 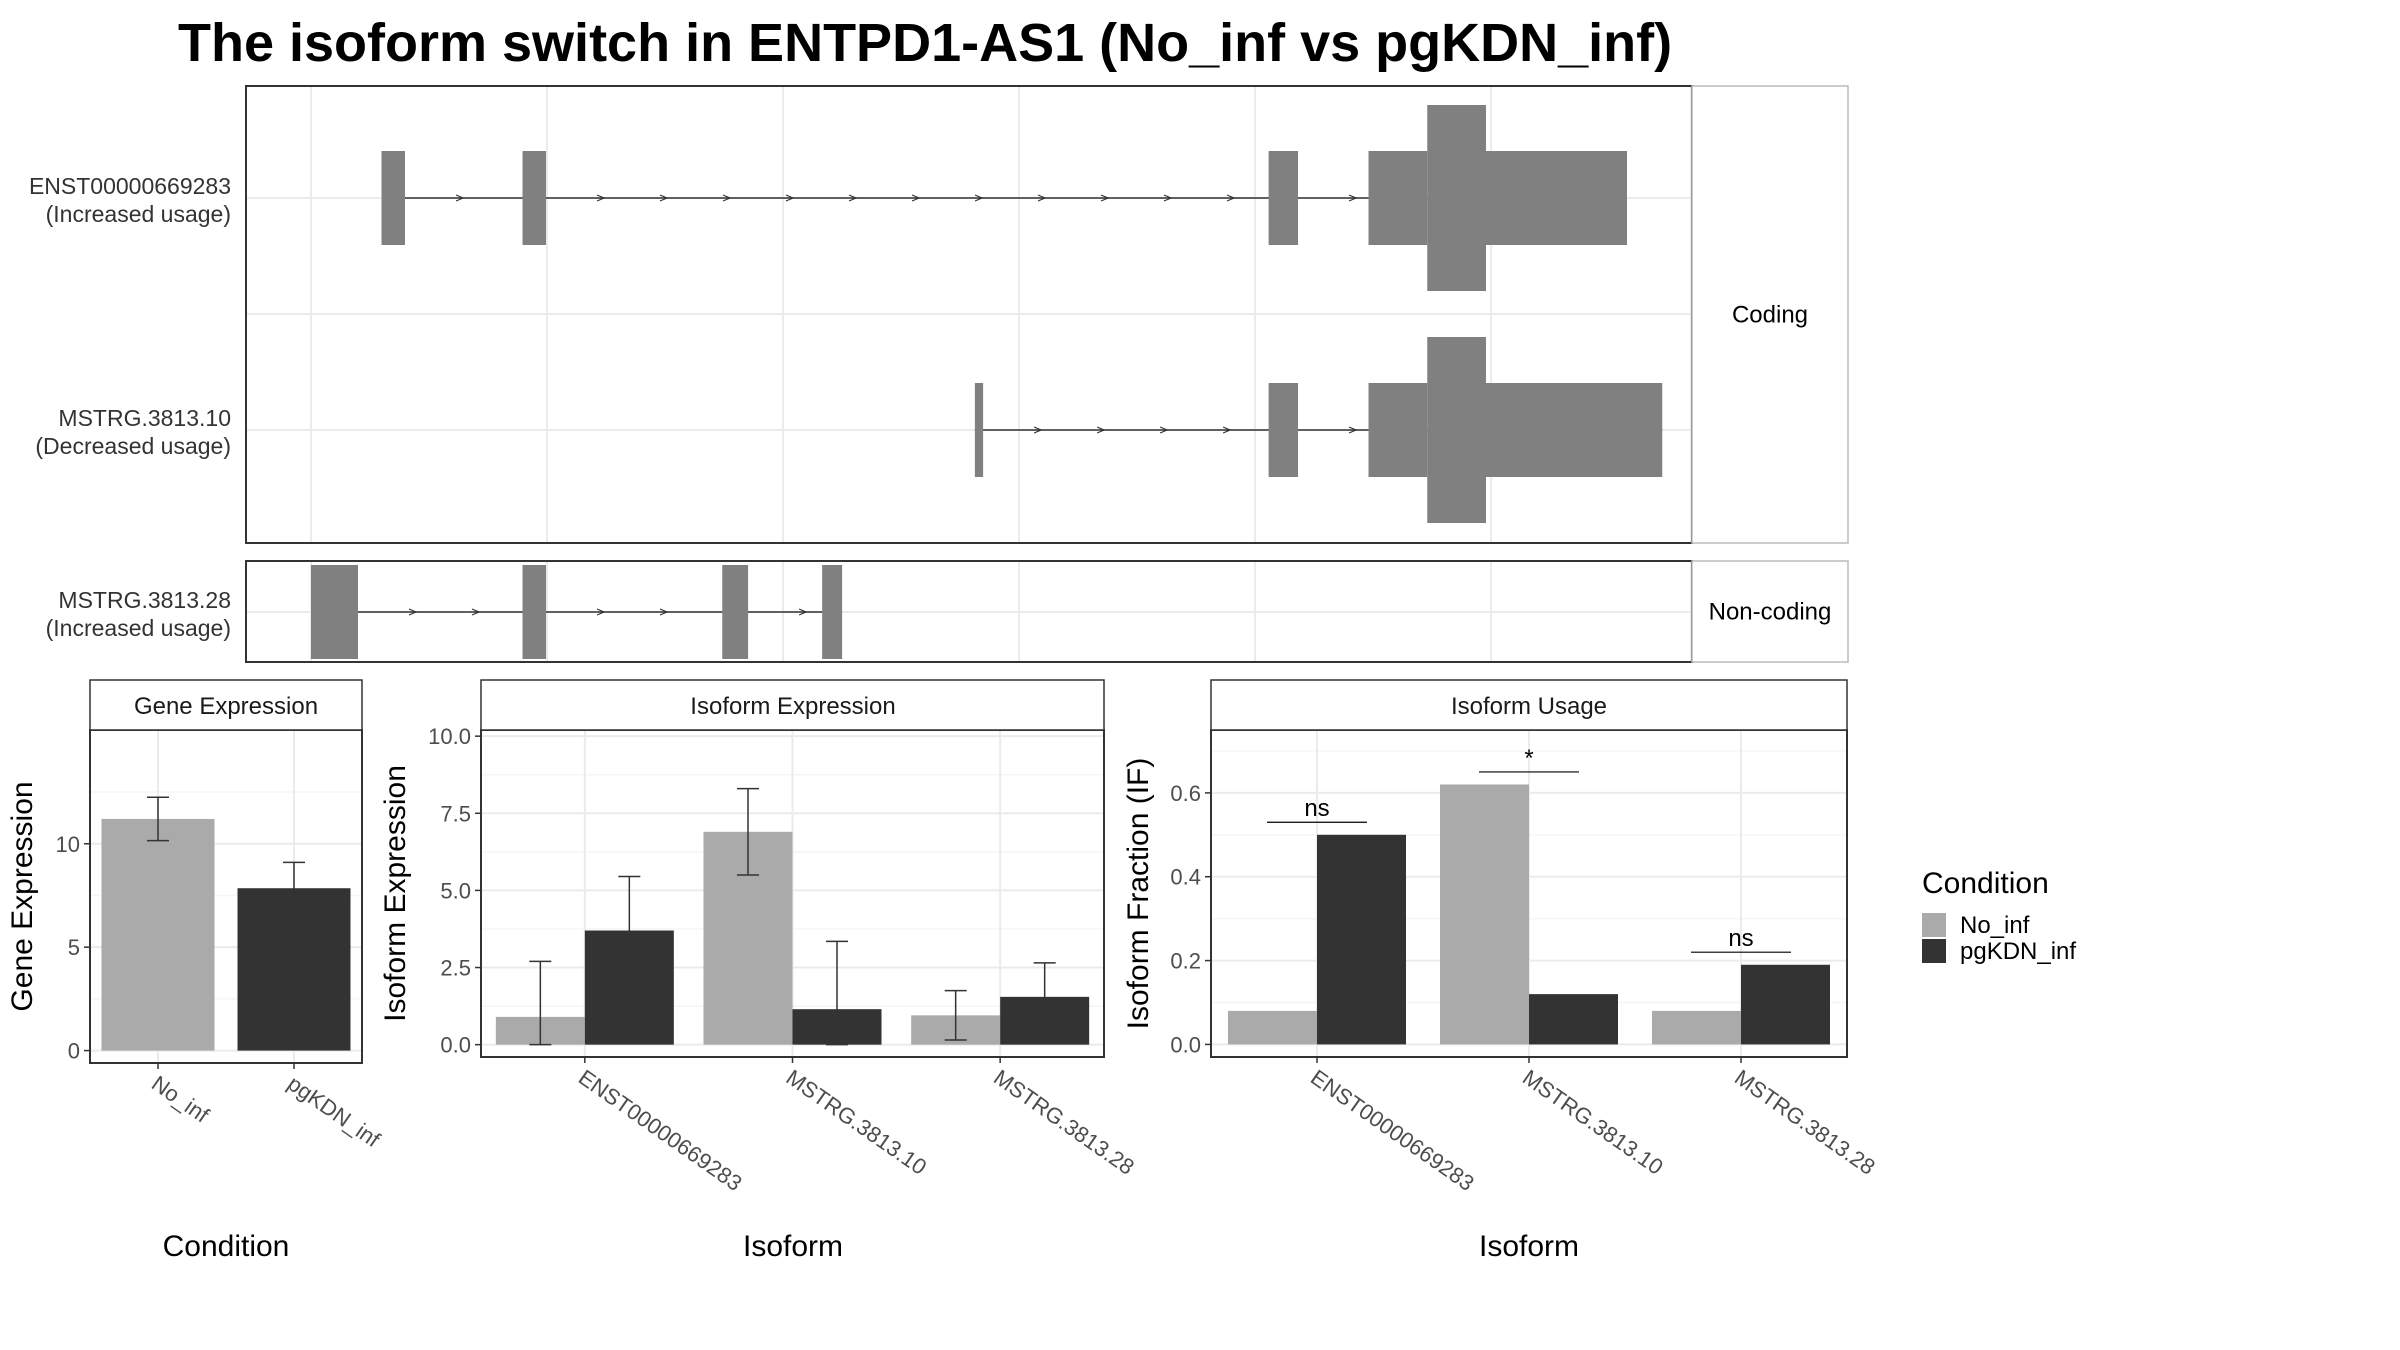 What do you see at coordinates (144, 418) in the screenshot?
I see `transcript-id-label: MSTRG.3813.10` at bounding box center [144, 418].